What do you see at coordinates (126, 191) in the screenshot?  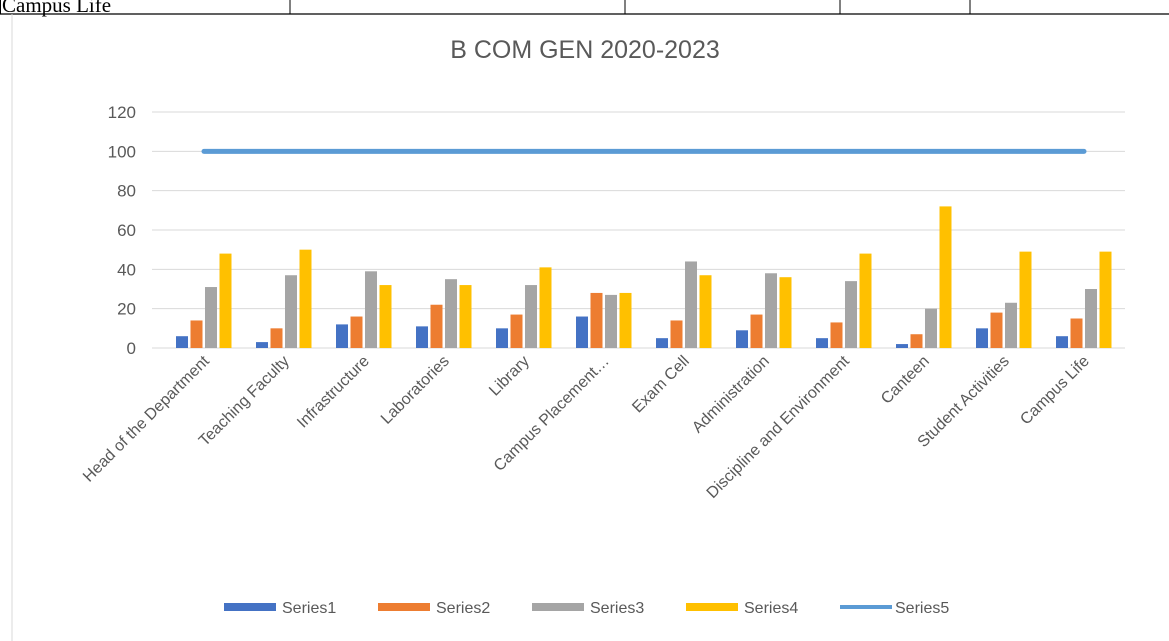 I see `y-tick-label: 80` at bounding box center [126, 191].